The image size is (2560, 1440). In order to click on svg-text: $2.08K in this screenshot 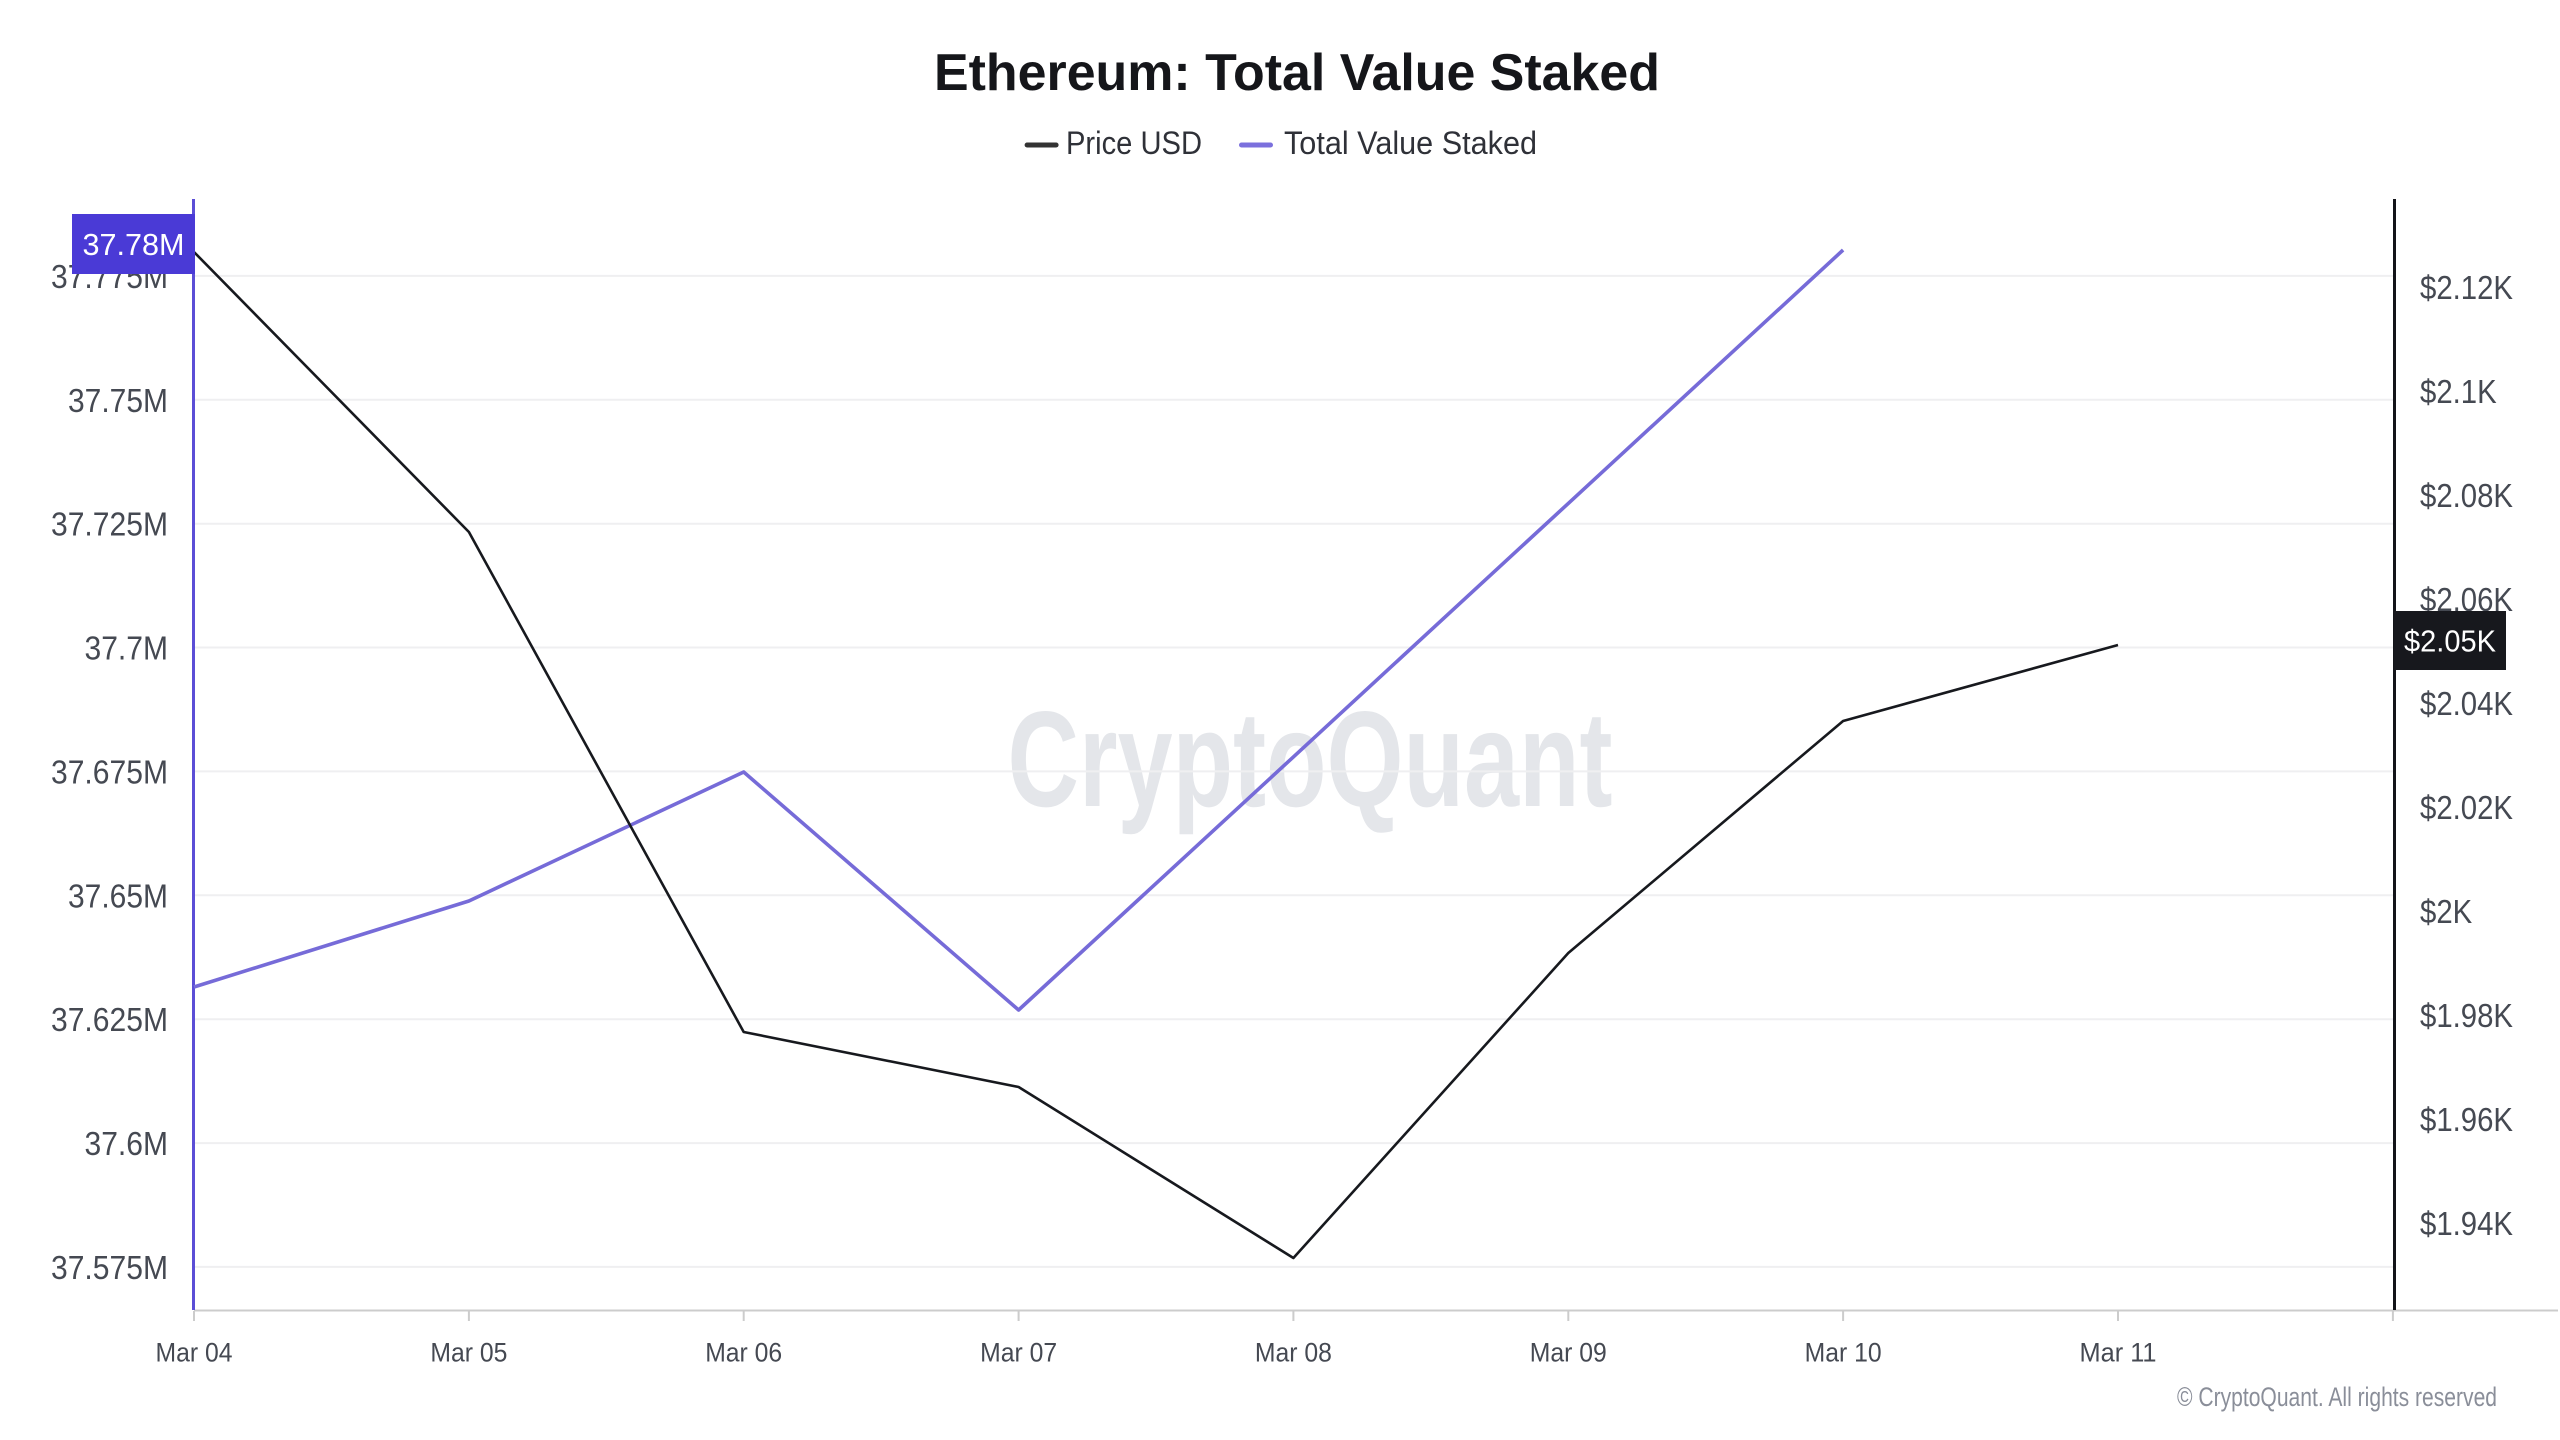, I will do `click(2466, 495)`.